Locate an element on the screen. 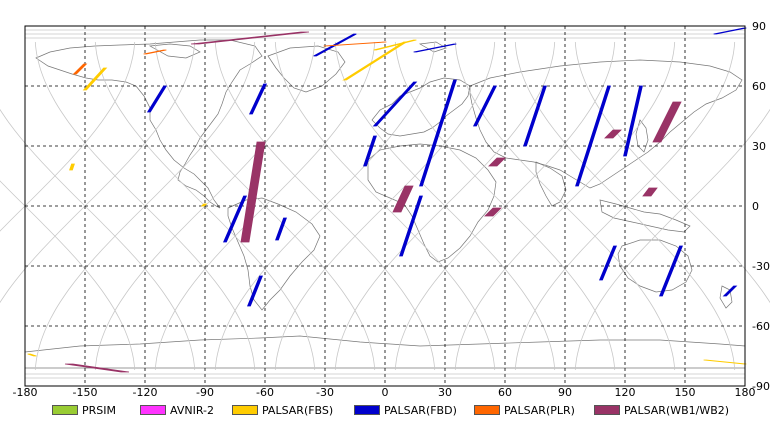 Image resolution: width=770 pixels, height=434 pixels. y-tick-label: -30 is located at coordinates (761, 266).